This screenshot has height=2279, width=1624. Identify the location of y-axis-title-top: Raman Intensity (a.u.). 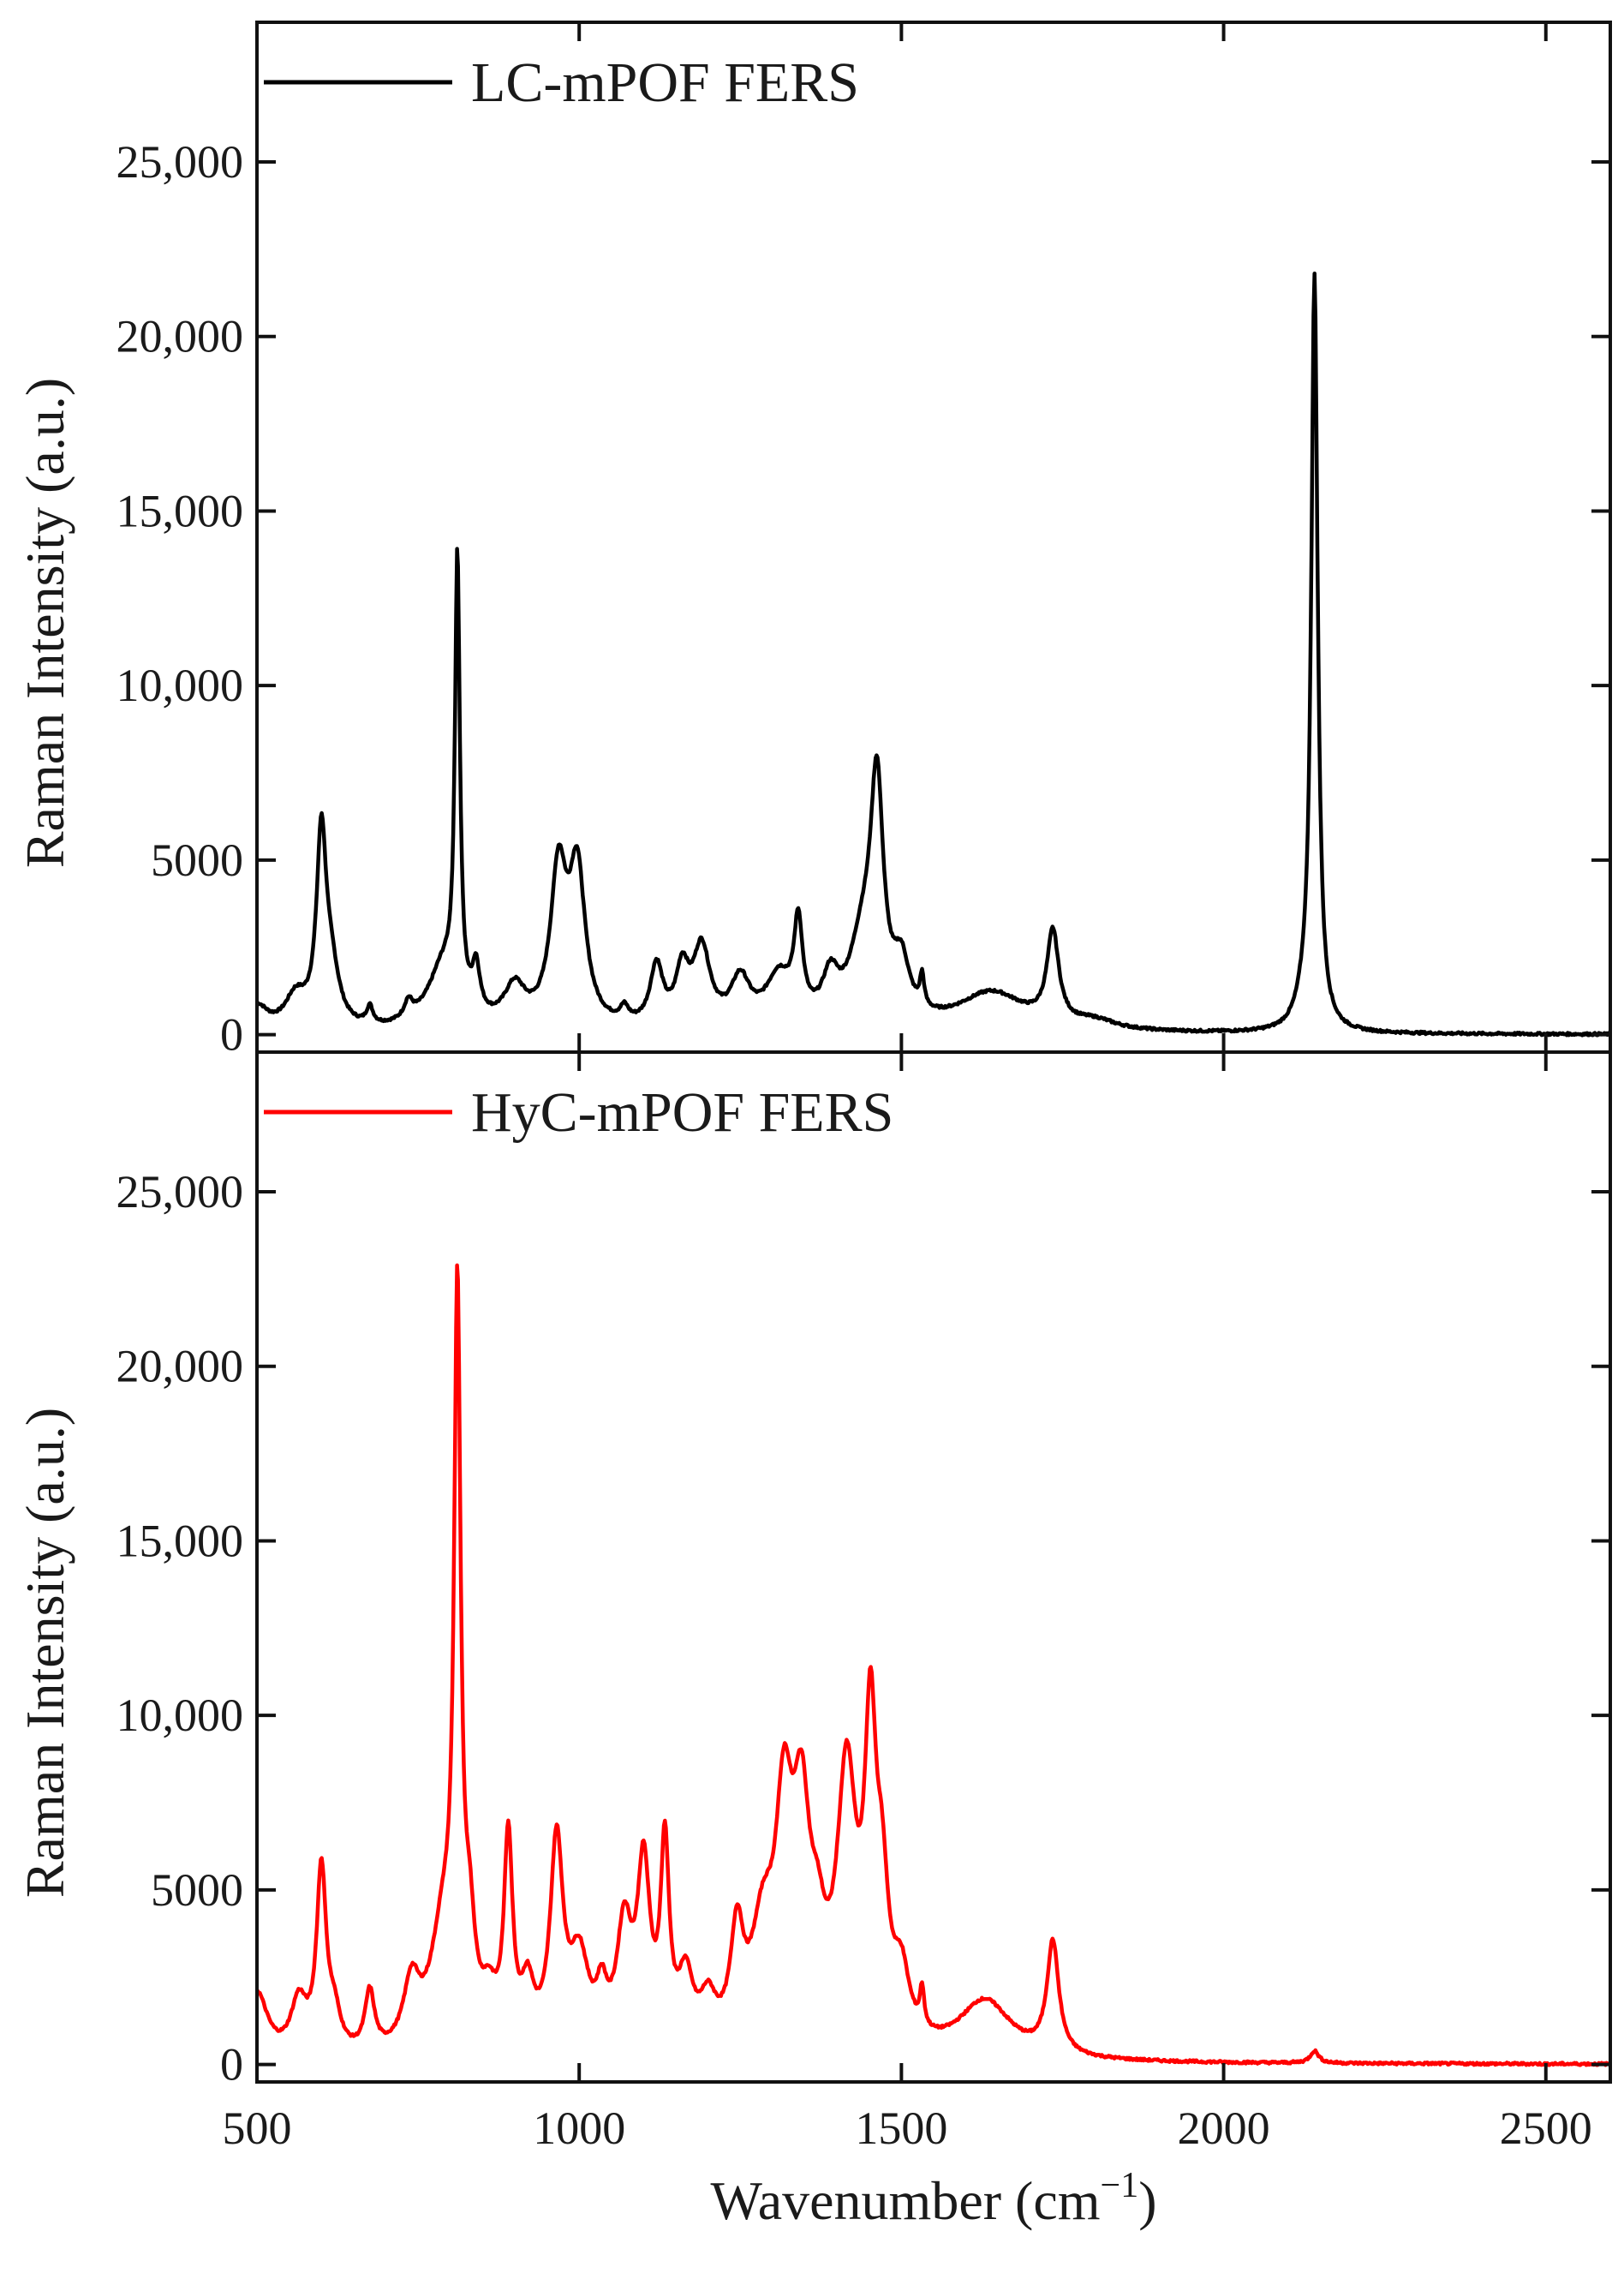
(45, 623).